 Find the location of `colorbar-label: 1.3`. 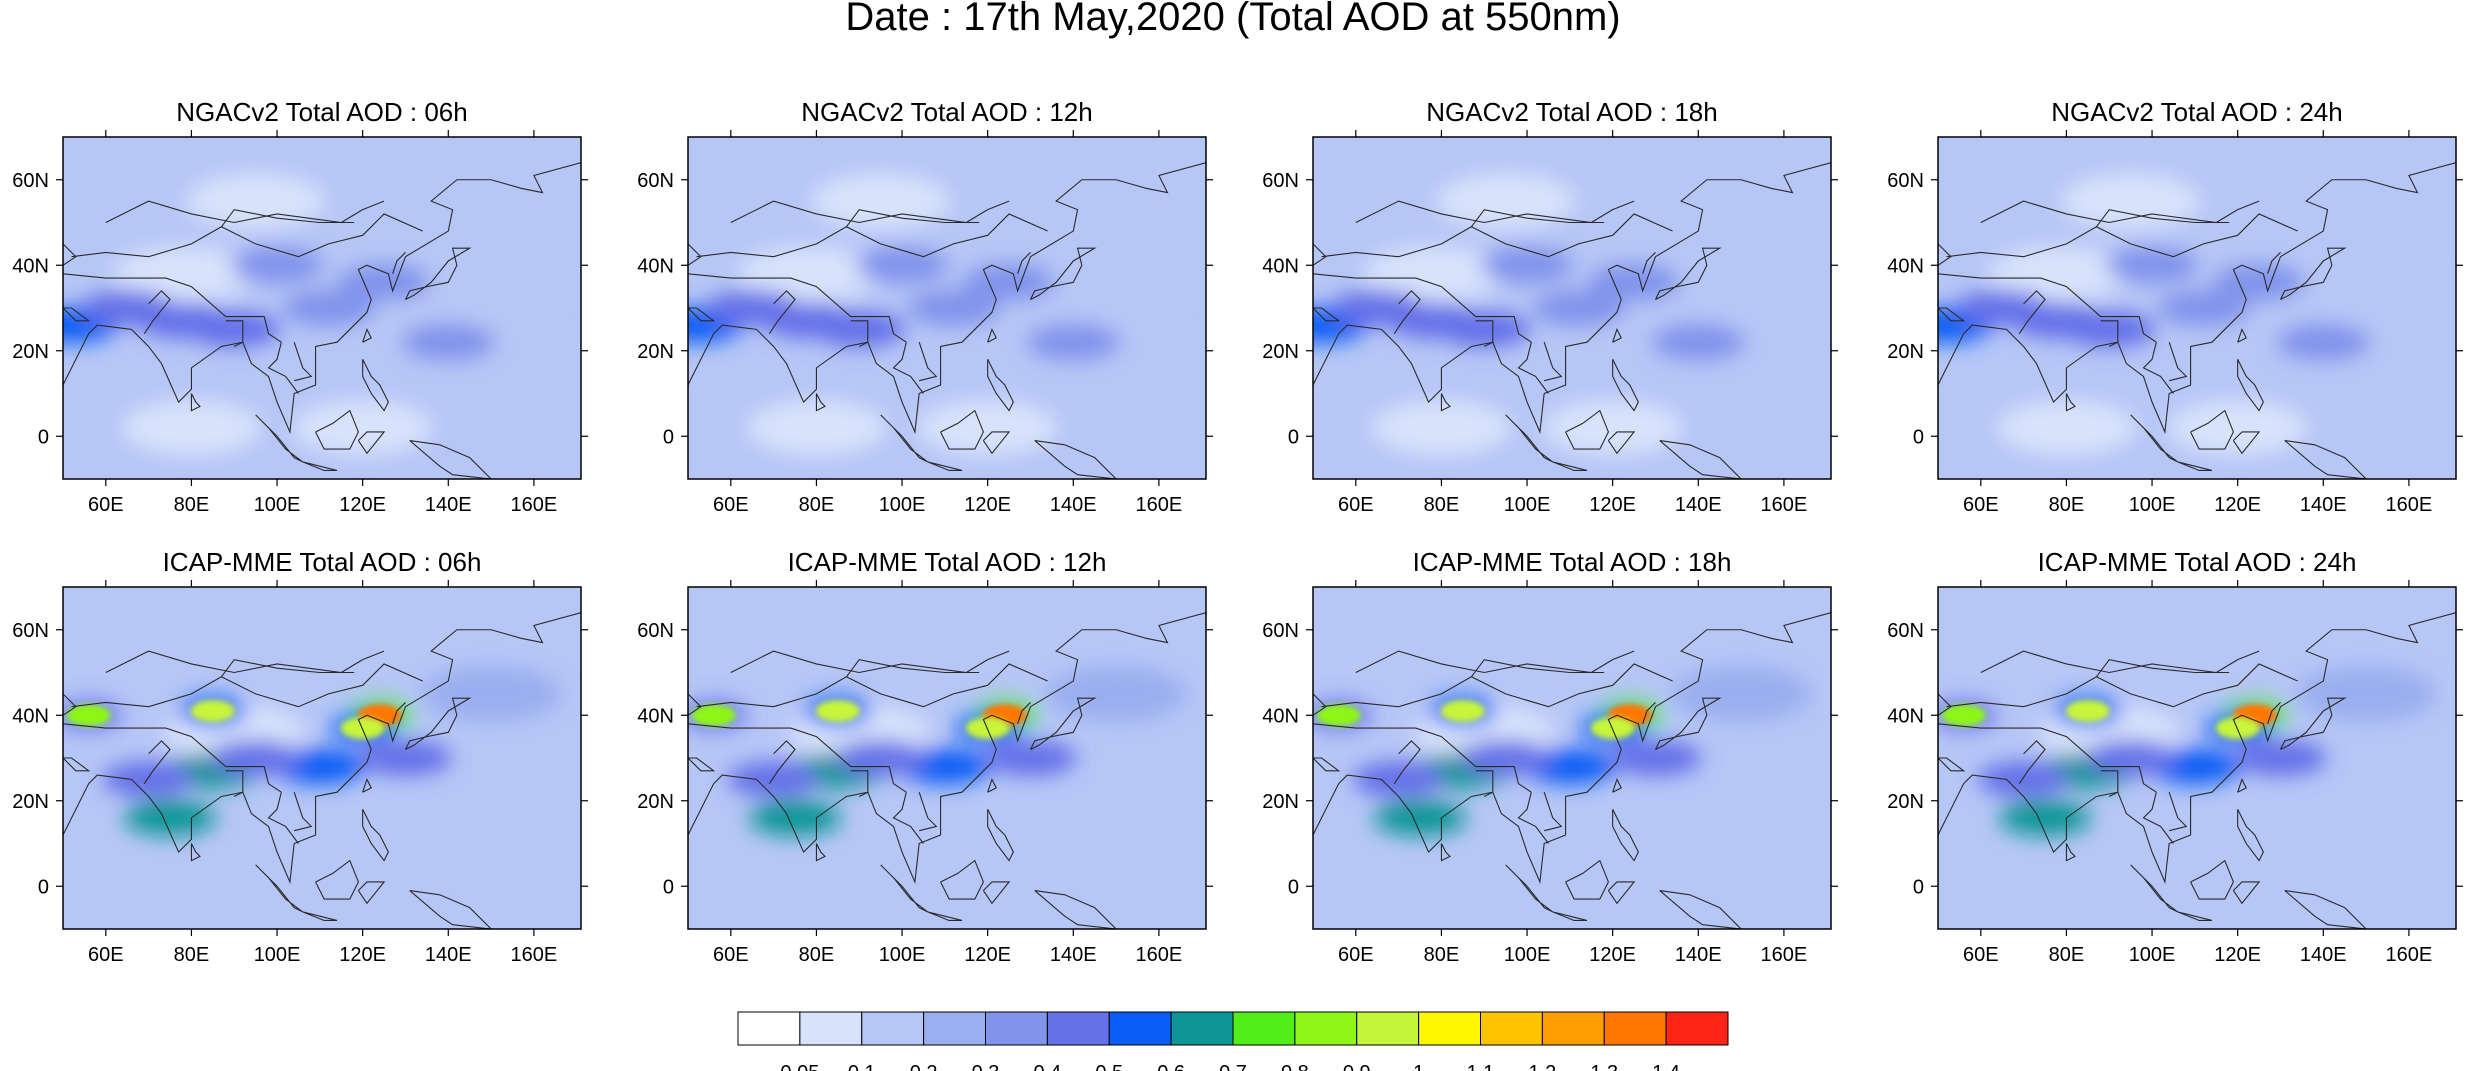

colorbar-label: 1.3 is located at coordinates (1604, 1066).